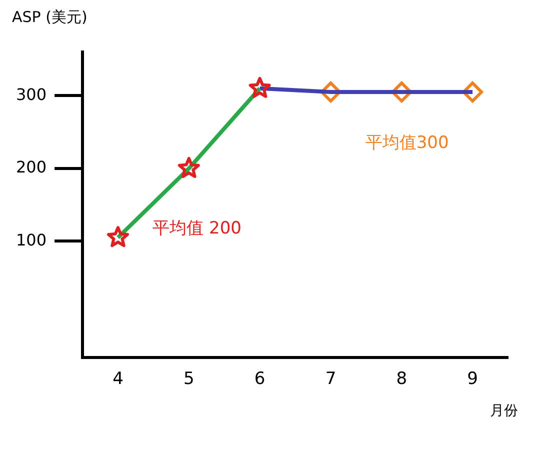 This screenshot has height=450, width=538. What do you see at coordinates (504, 411) in the screenshot?
I see `x-axis-title: 月份` at bounding box center [504, 411].